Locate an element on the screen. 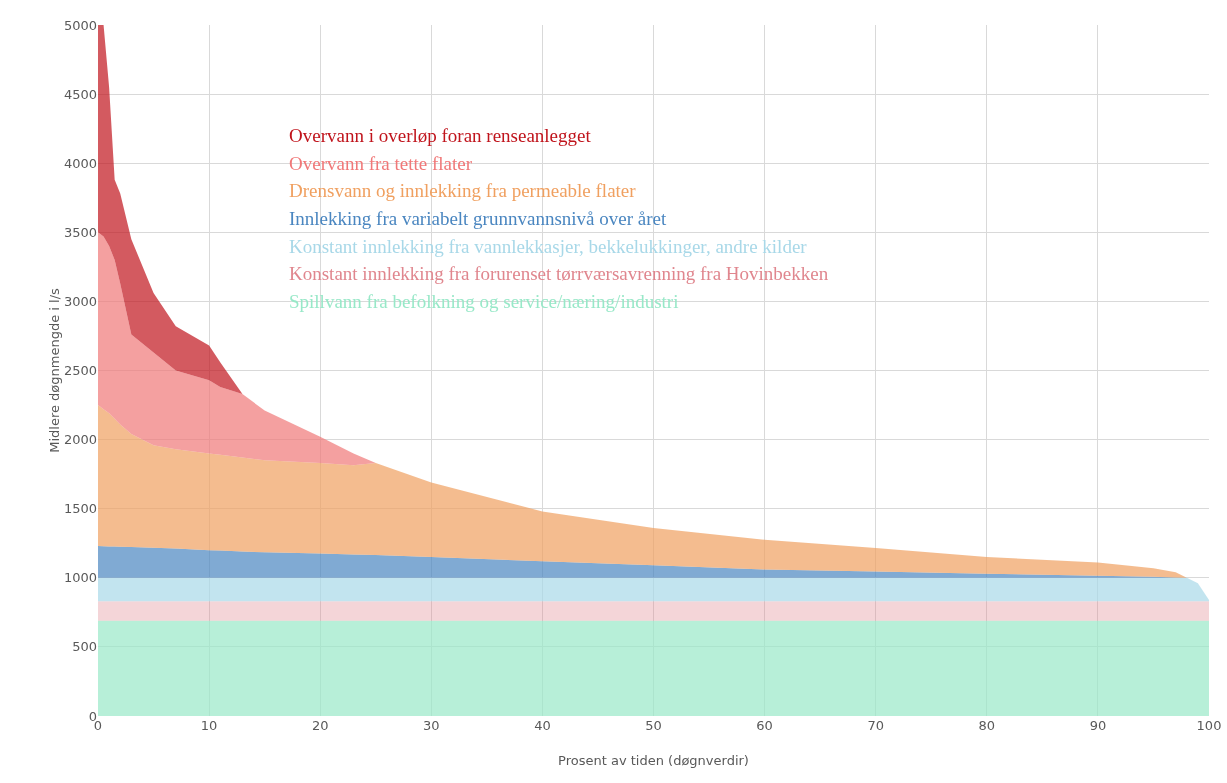  text: Konstant innlekking fra forurenset tørrværsavrenning fra Hovinbekken is located at coordinates (559, 273).